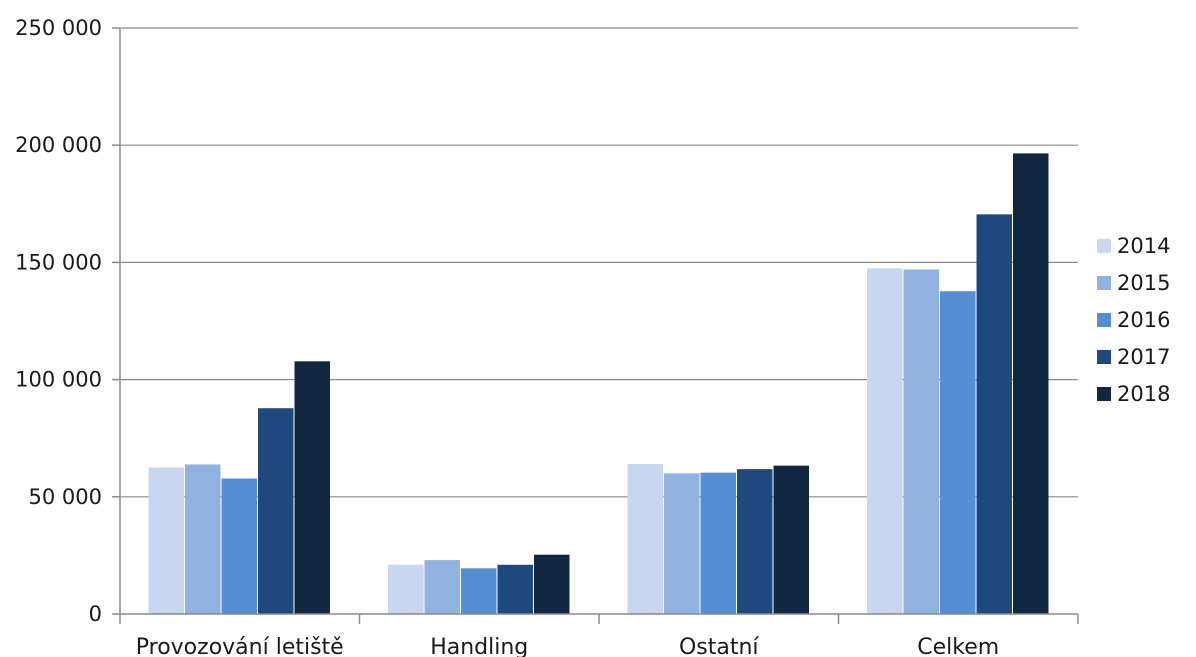 Image resolution: width=1196 pixels, height=657 pixels. I want to click on legend-label: 2016, so click(1143, 320).